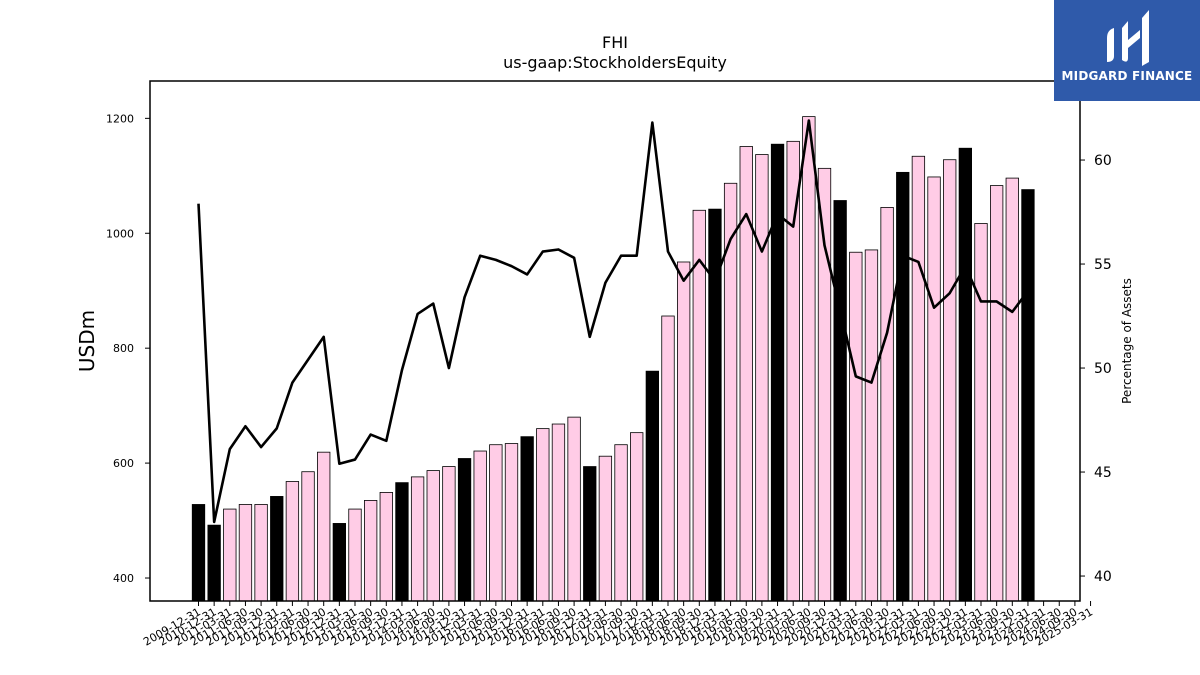 The width and height of the screenshot is (1200, 675). Describe the element at coordinates (615, 42) in the screenshot. I see `chart-title: FHI` at that location.